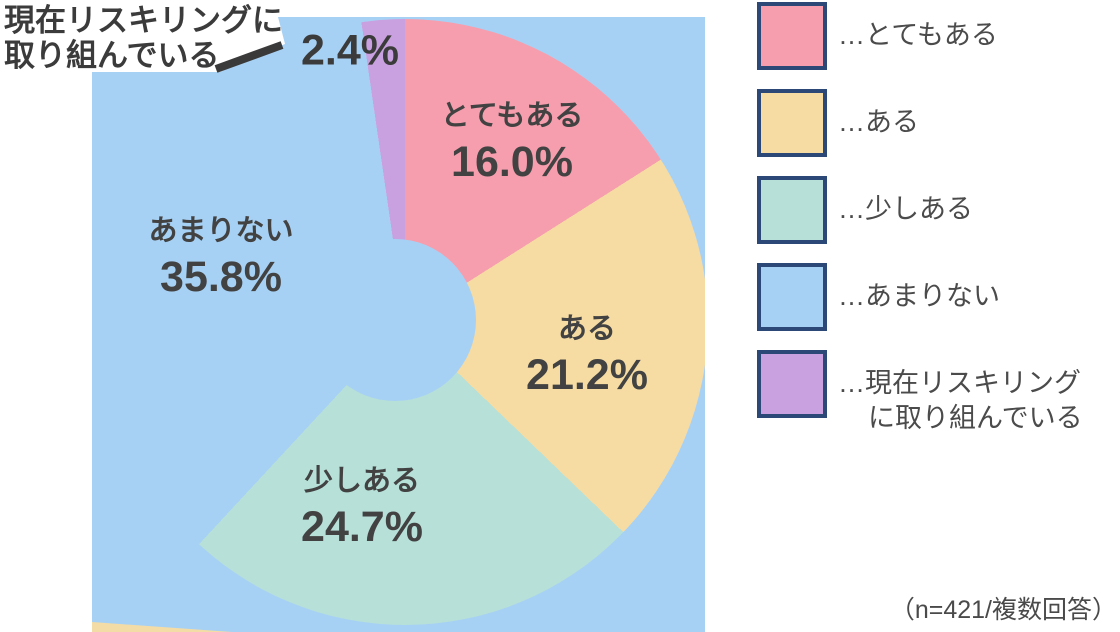  I want to click on legend-item-amarinai: …あまりない, so click(920, 297).